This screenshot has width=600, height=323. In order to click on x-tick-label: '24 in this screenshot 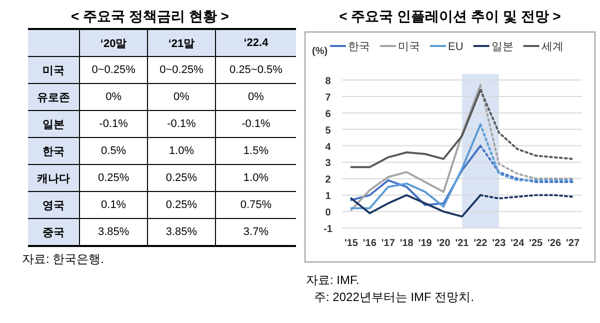, I will do `click(517, 243)`.